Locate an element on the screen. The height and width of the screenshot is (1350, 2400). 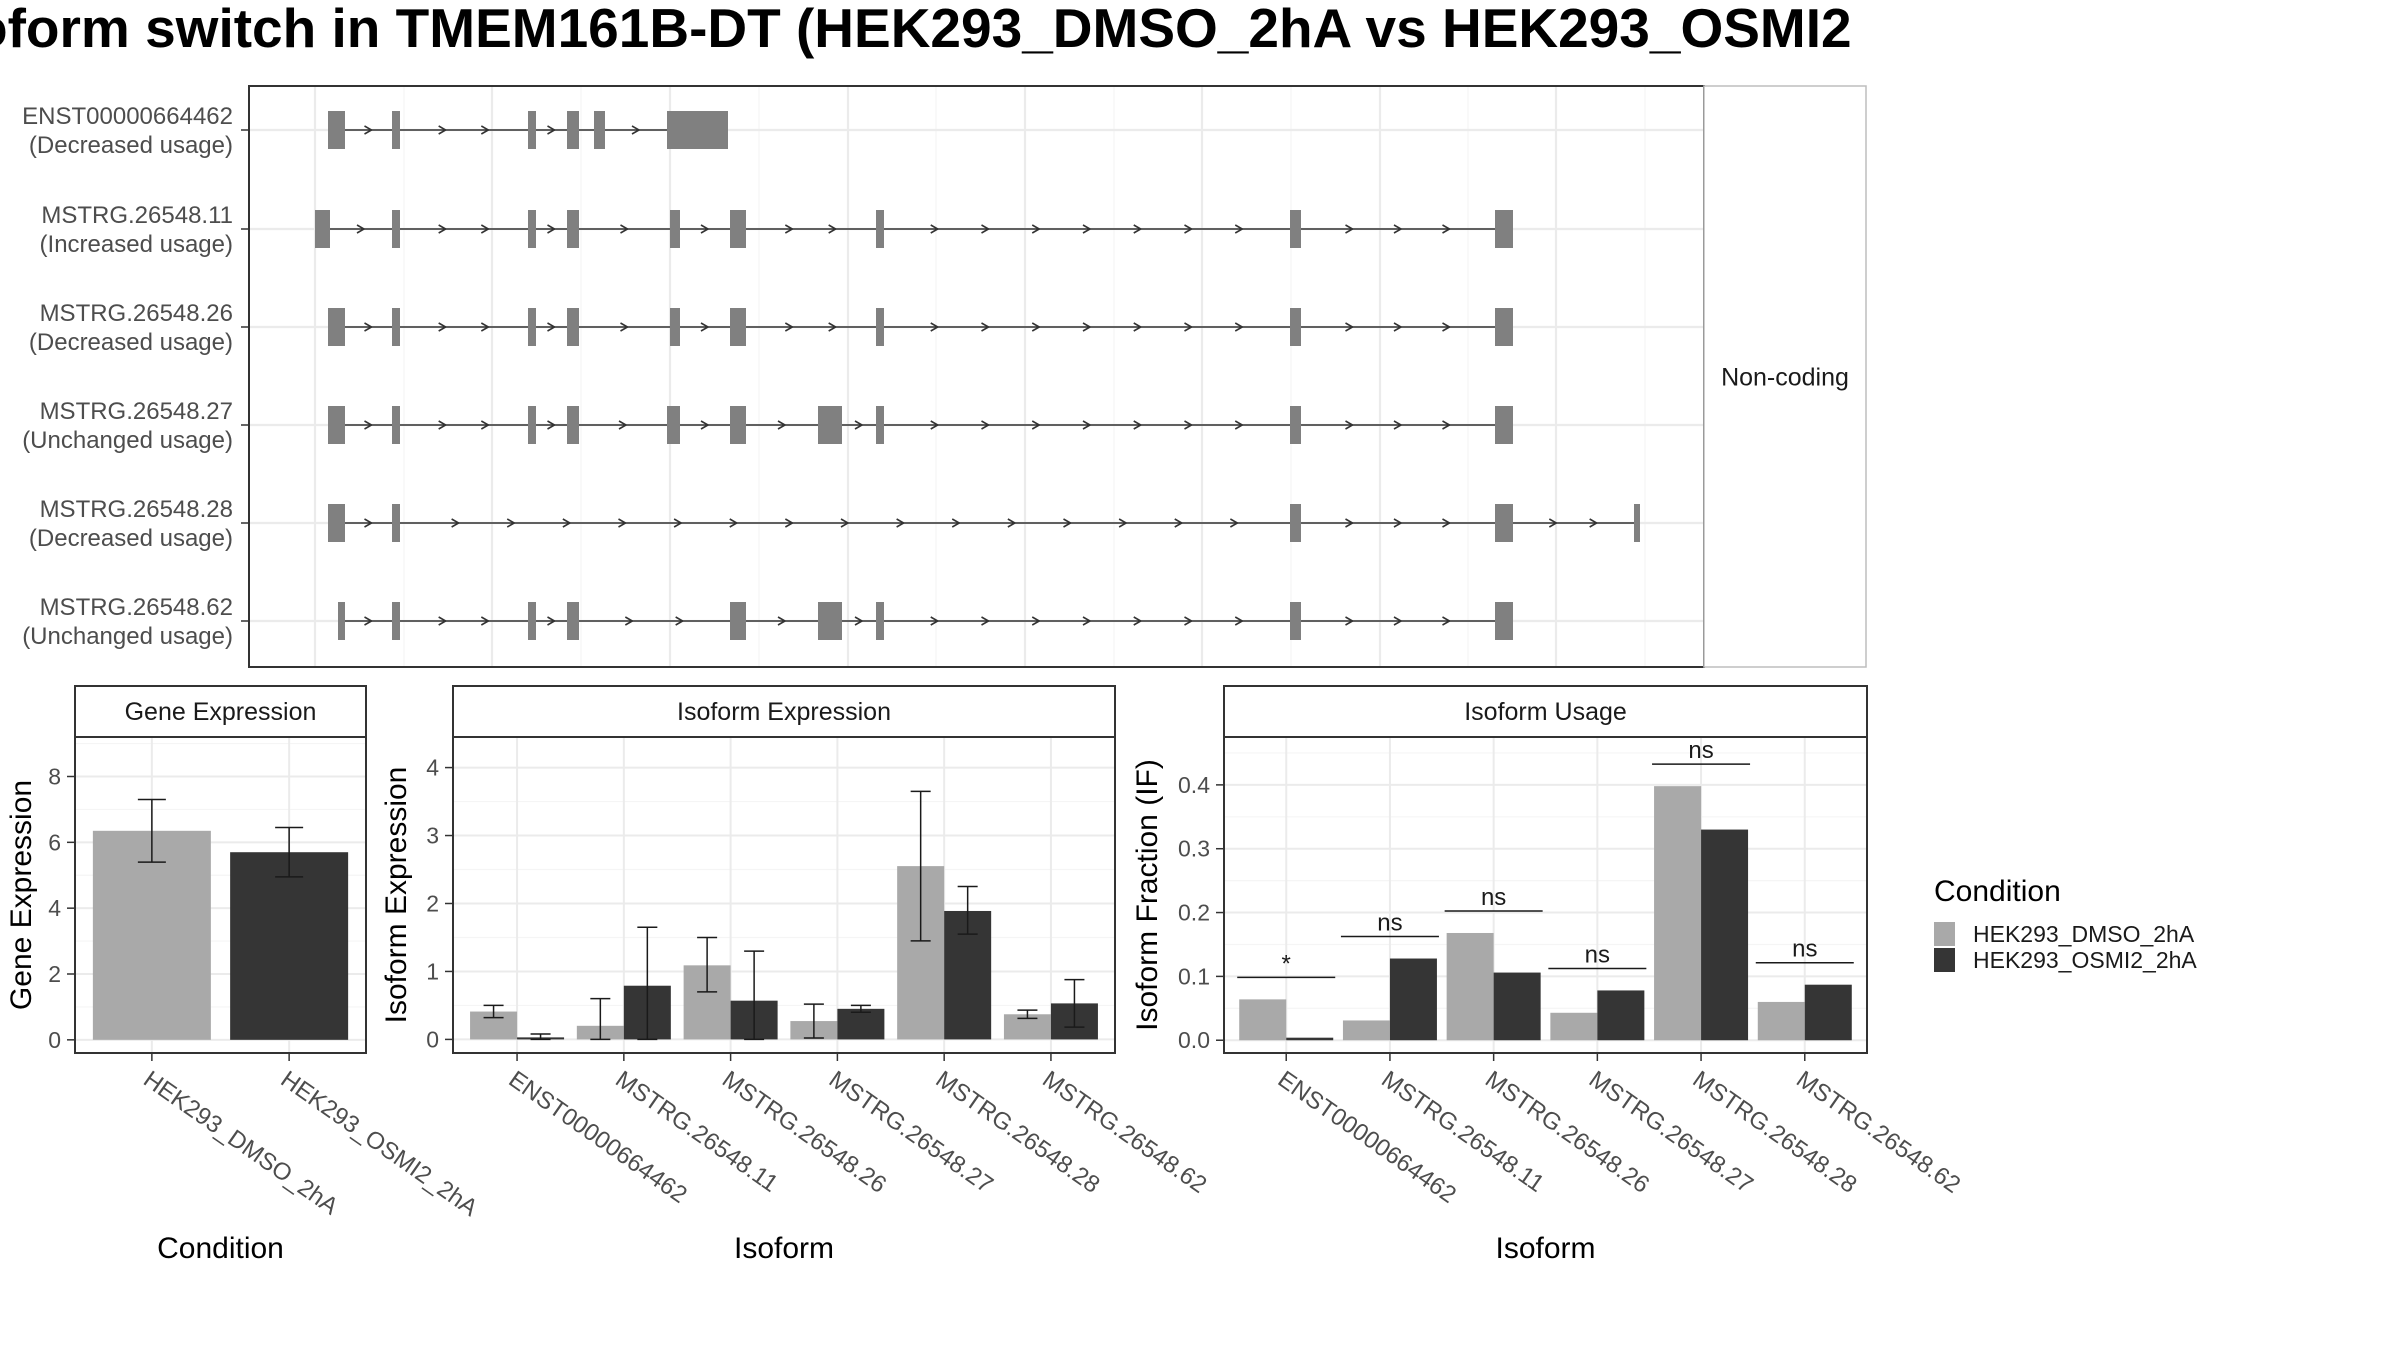
y-tick-label: 0.1 is located at coordinates (1194, 976).